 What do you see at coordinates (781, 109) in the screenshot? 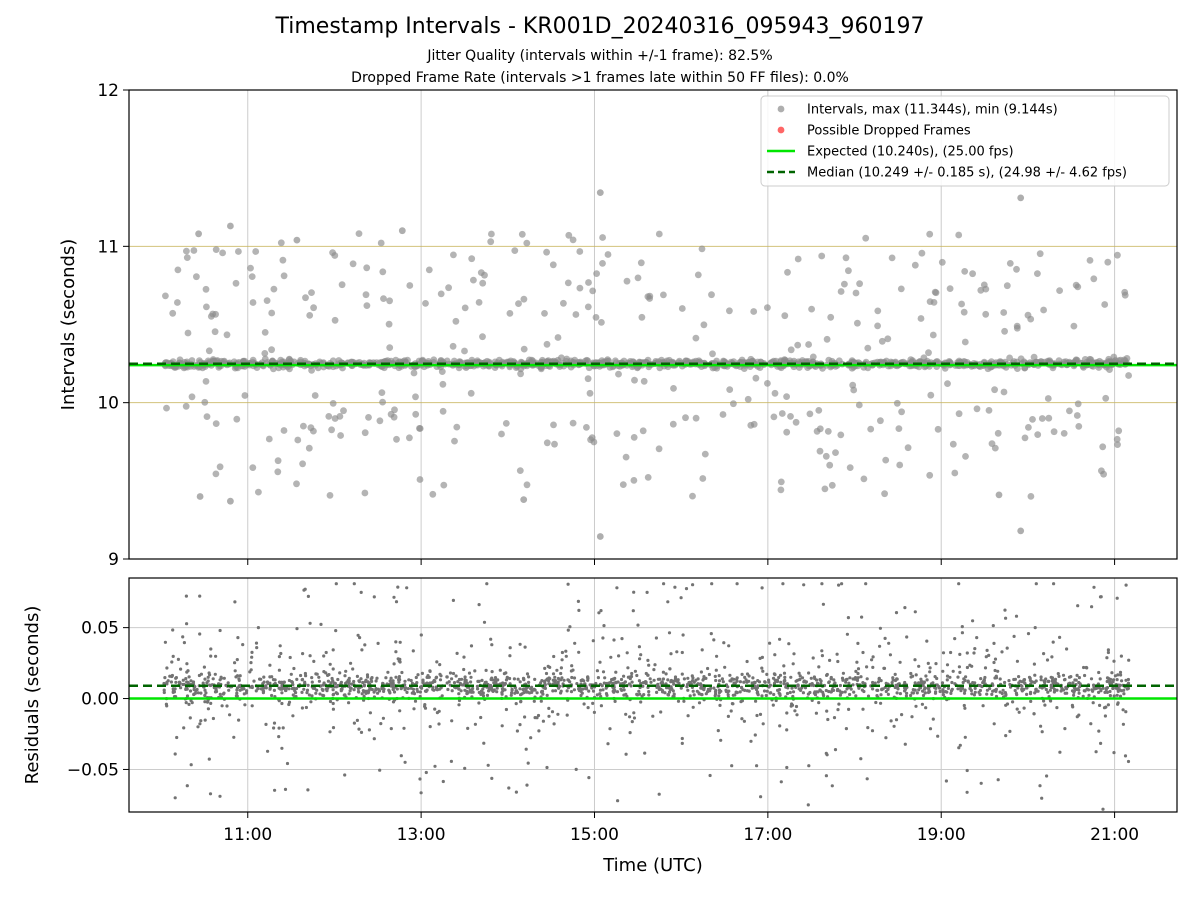
I see `legend-marker-intervals` at bounding box center [781, 109].